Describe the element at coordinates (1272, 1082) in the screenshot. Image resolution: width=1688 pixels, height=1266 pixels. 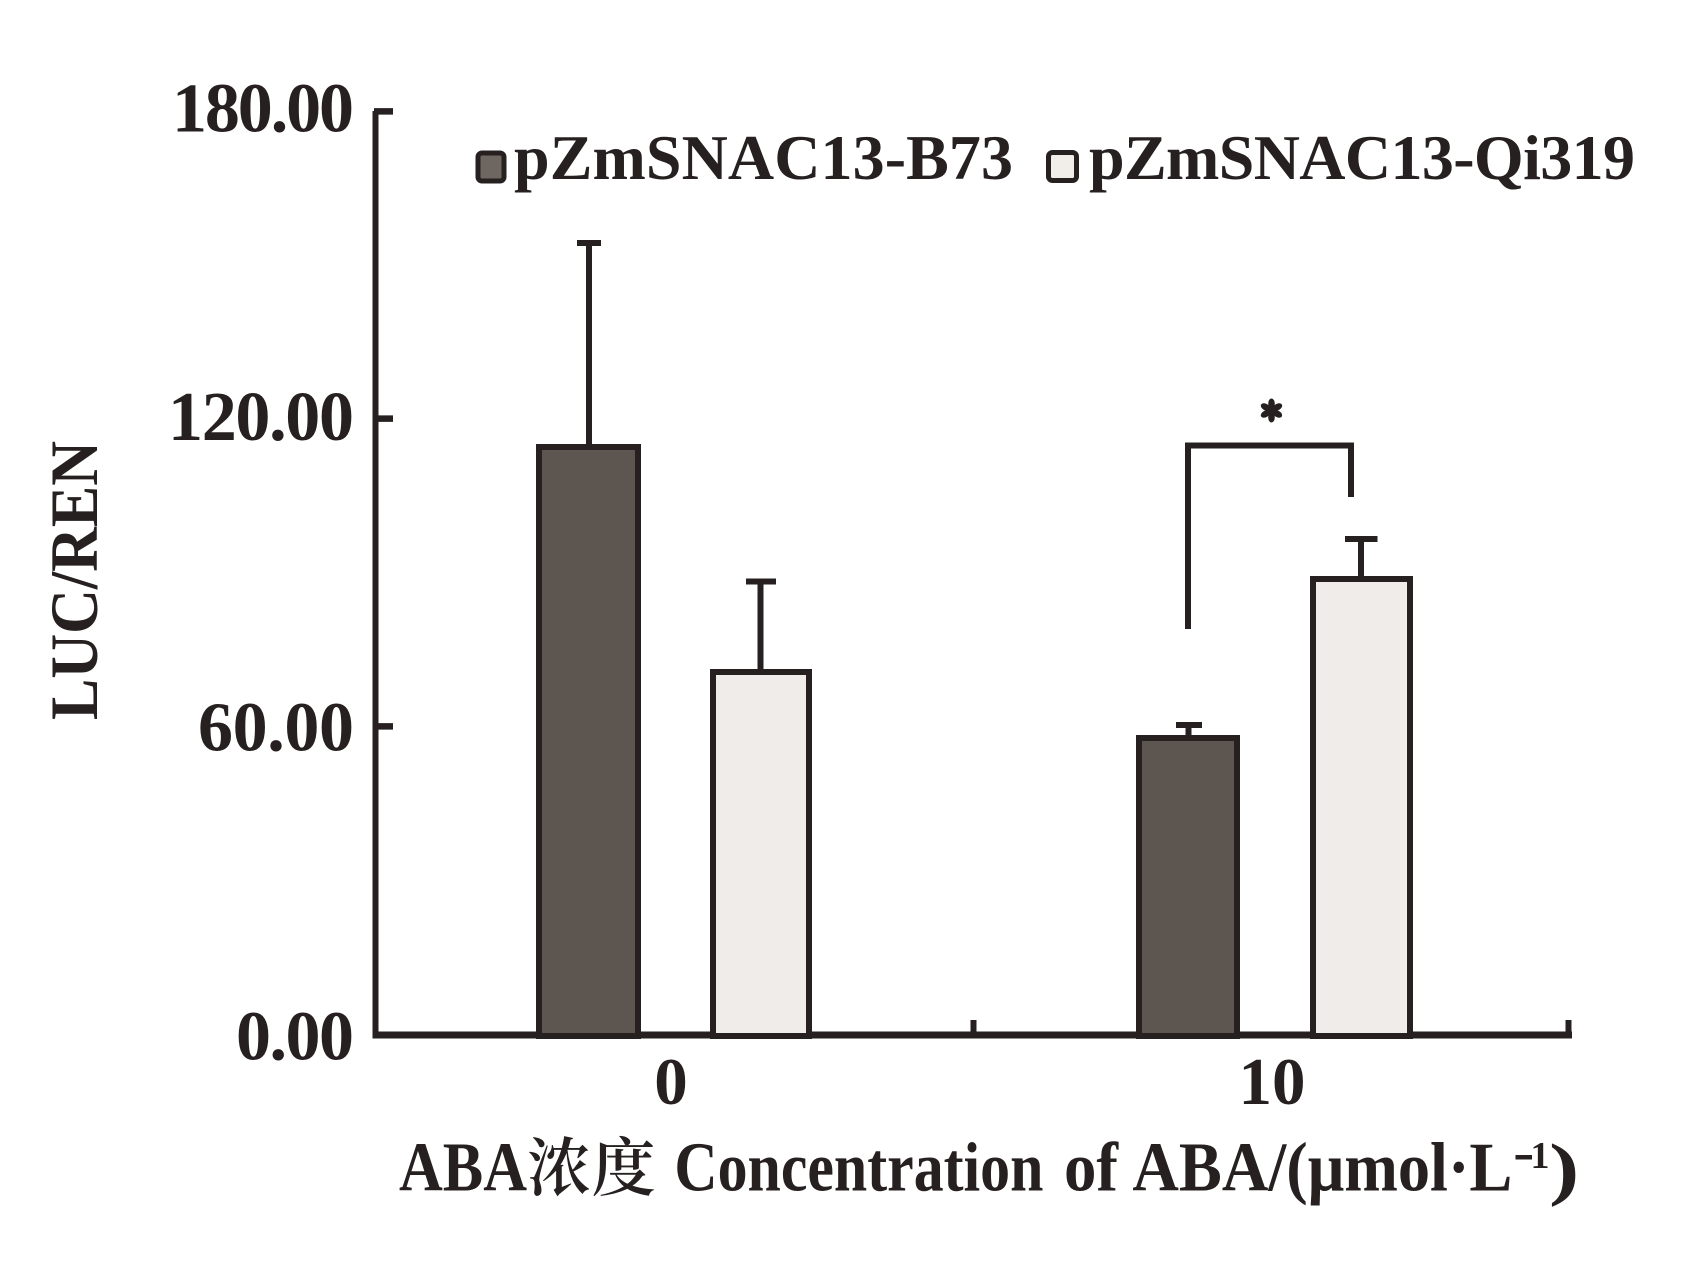
I see `svg-text: 10` at that location.